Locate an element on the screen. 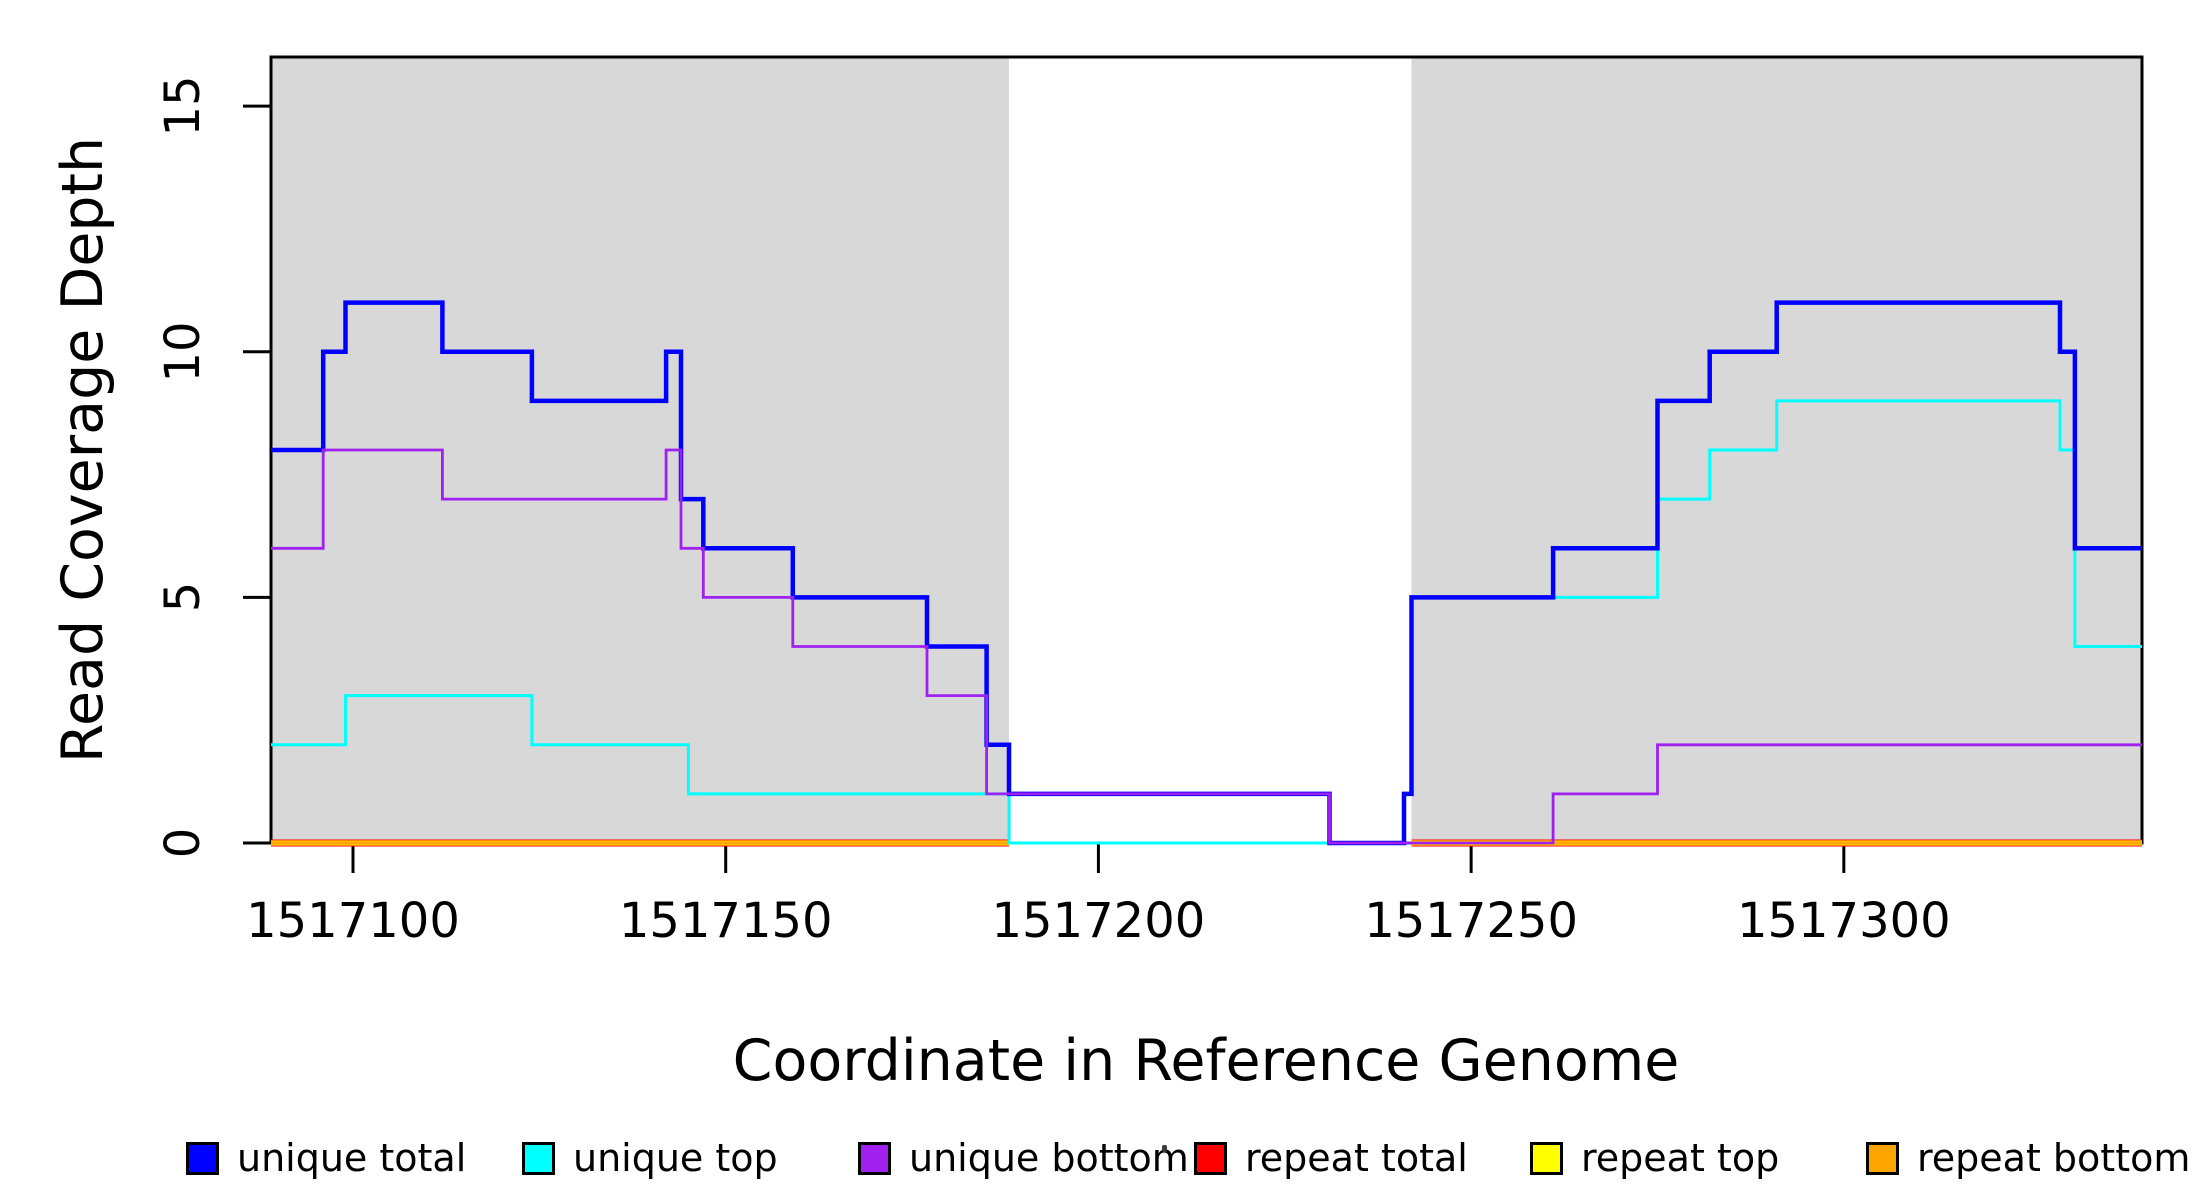 The height and width of the screenshot is (1200, 2200). x-tick-label: 1517100 is located at coordinates (353, 921).